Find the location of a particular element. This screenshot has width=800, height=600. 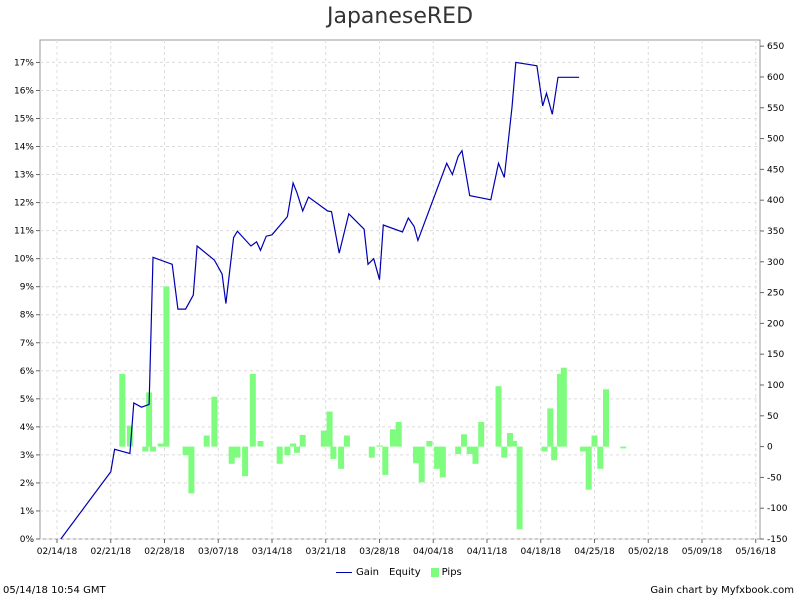

legend-label-equity: Equity is located at coordinates (405, 572).